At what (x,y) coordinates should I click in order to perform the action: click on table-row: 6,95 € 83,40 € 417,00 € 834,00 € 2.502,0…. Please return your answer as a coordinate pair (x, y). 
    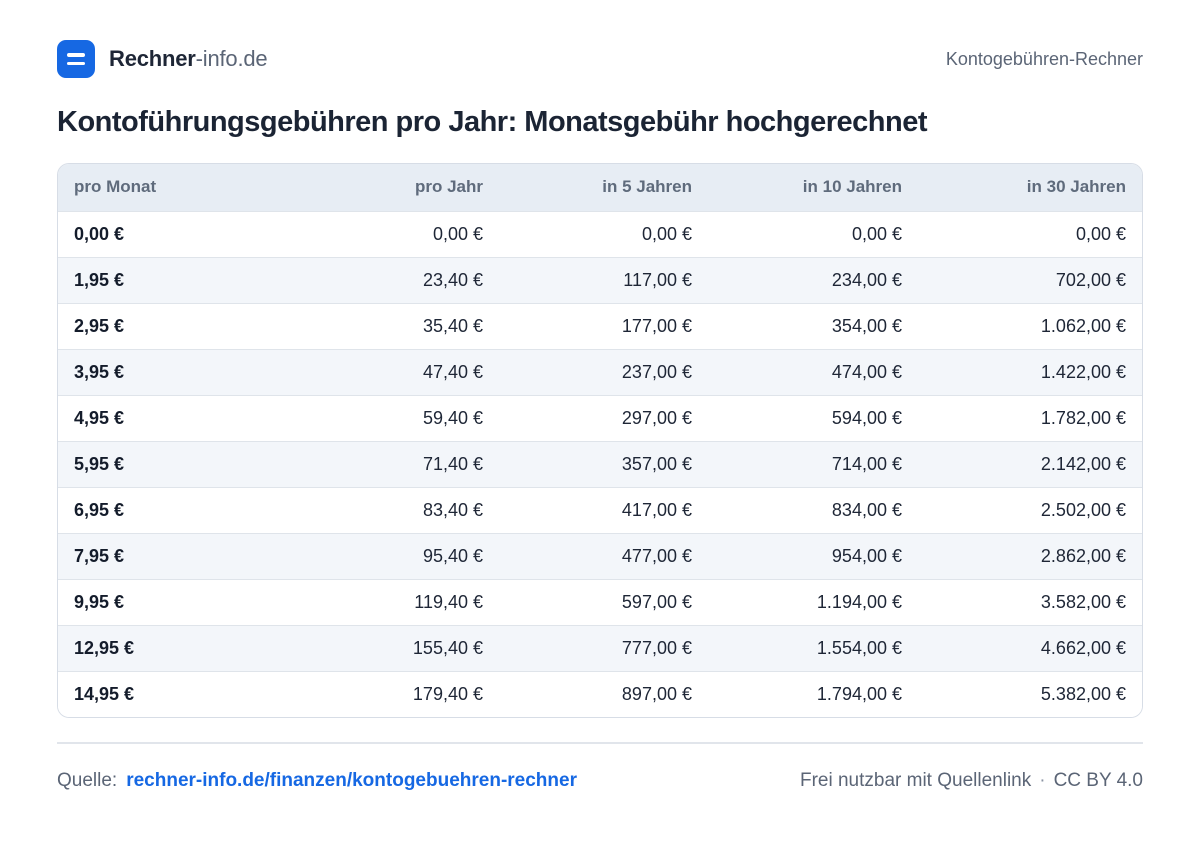
    Looking at the image, I should click on (600, 510).